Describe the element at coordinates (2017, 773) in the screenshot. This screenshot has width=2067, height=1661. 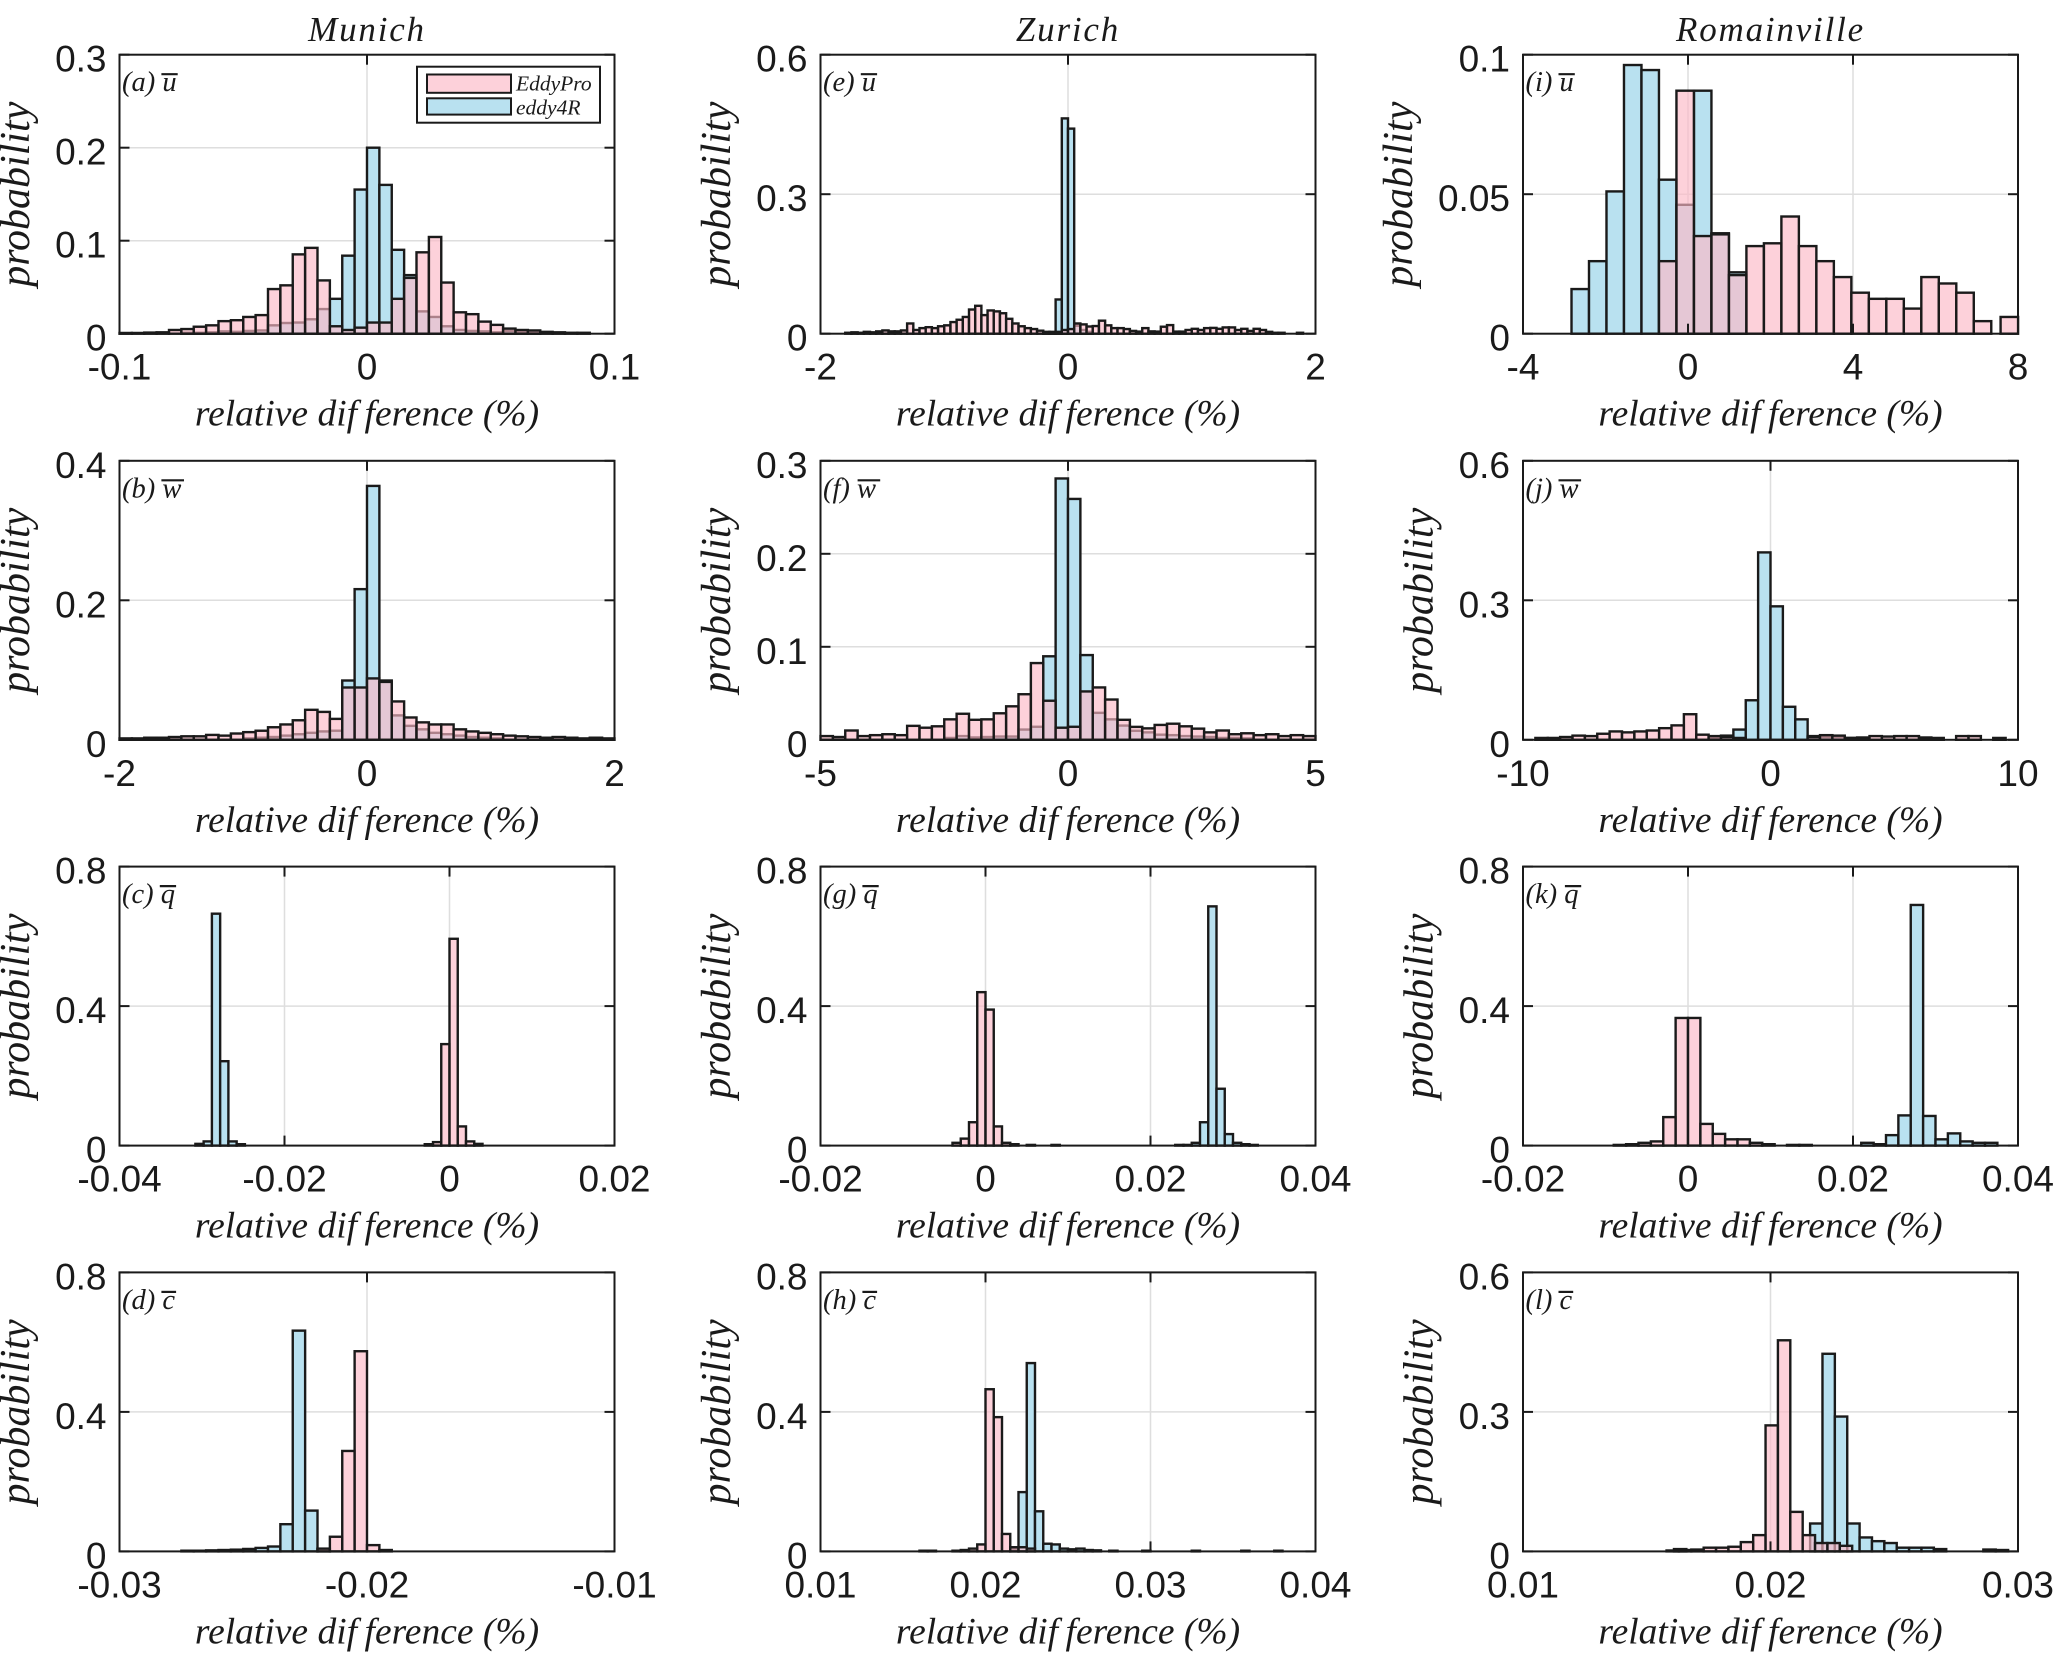
I see `svg-text: 10` at that location.